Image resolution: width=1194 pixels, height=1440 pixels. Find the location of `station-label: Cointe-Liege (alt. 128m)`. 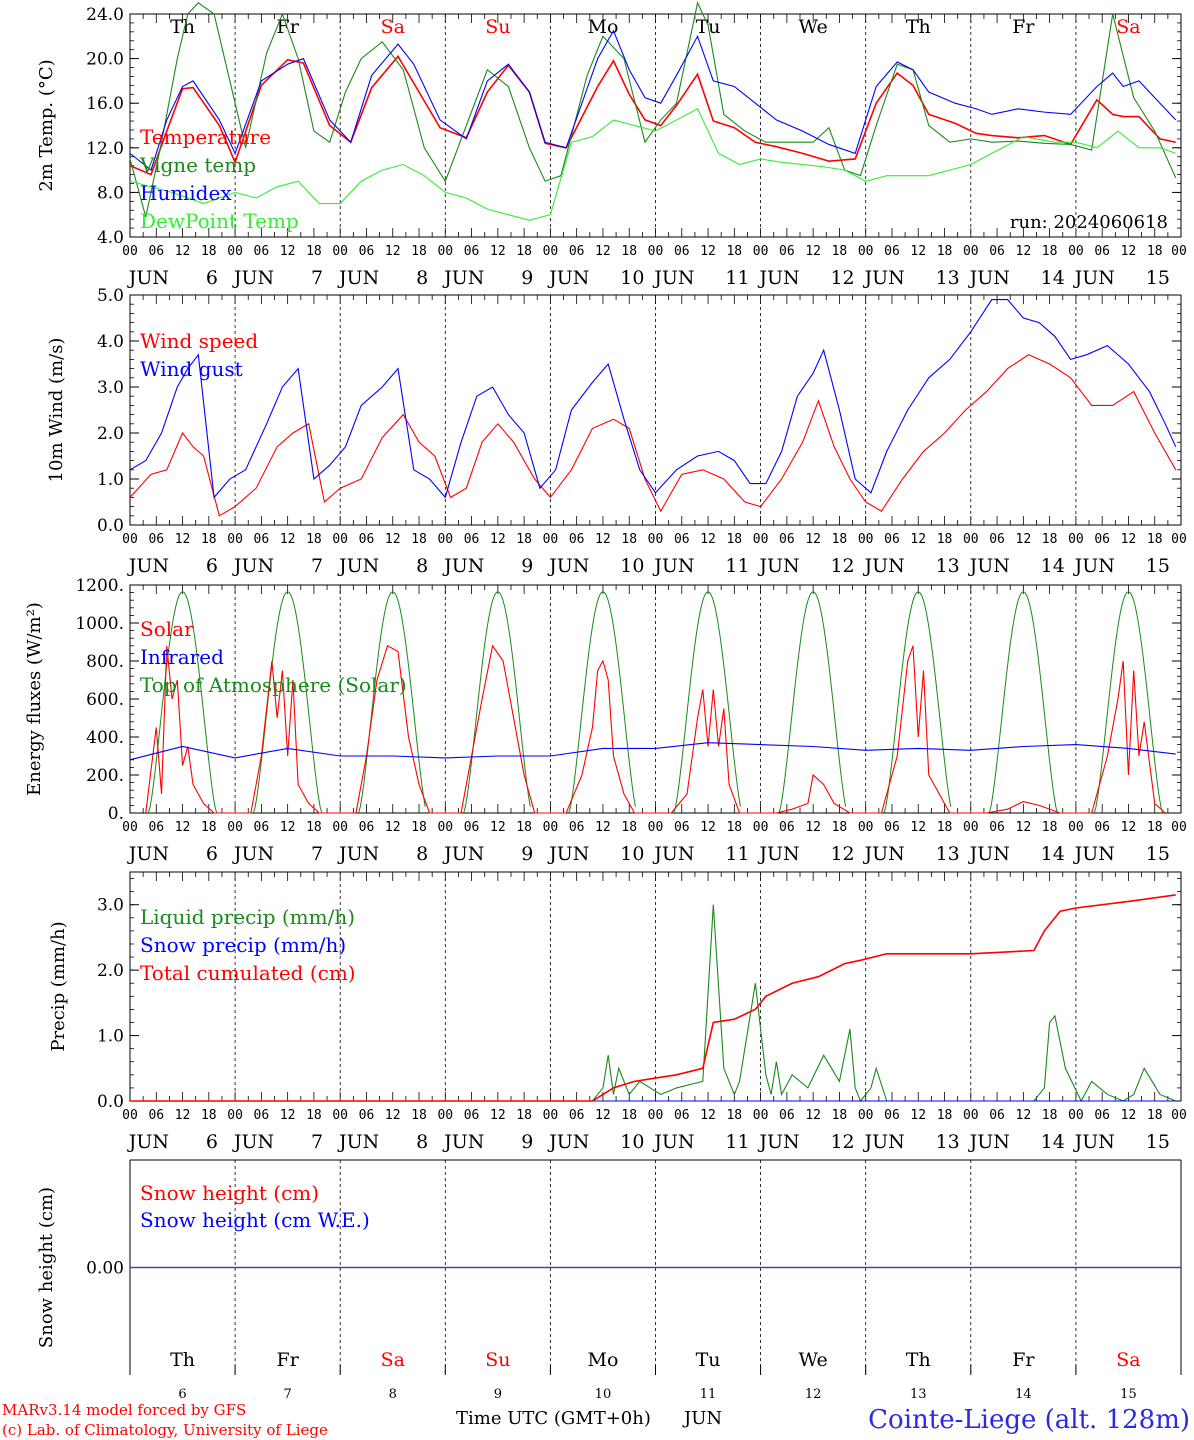

station-label: Cointe-Liege (alt. 128m) is located at coordinates (1029, 1420).